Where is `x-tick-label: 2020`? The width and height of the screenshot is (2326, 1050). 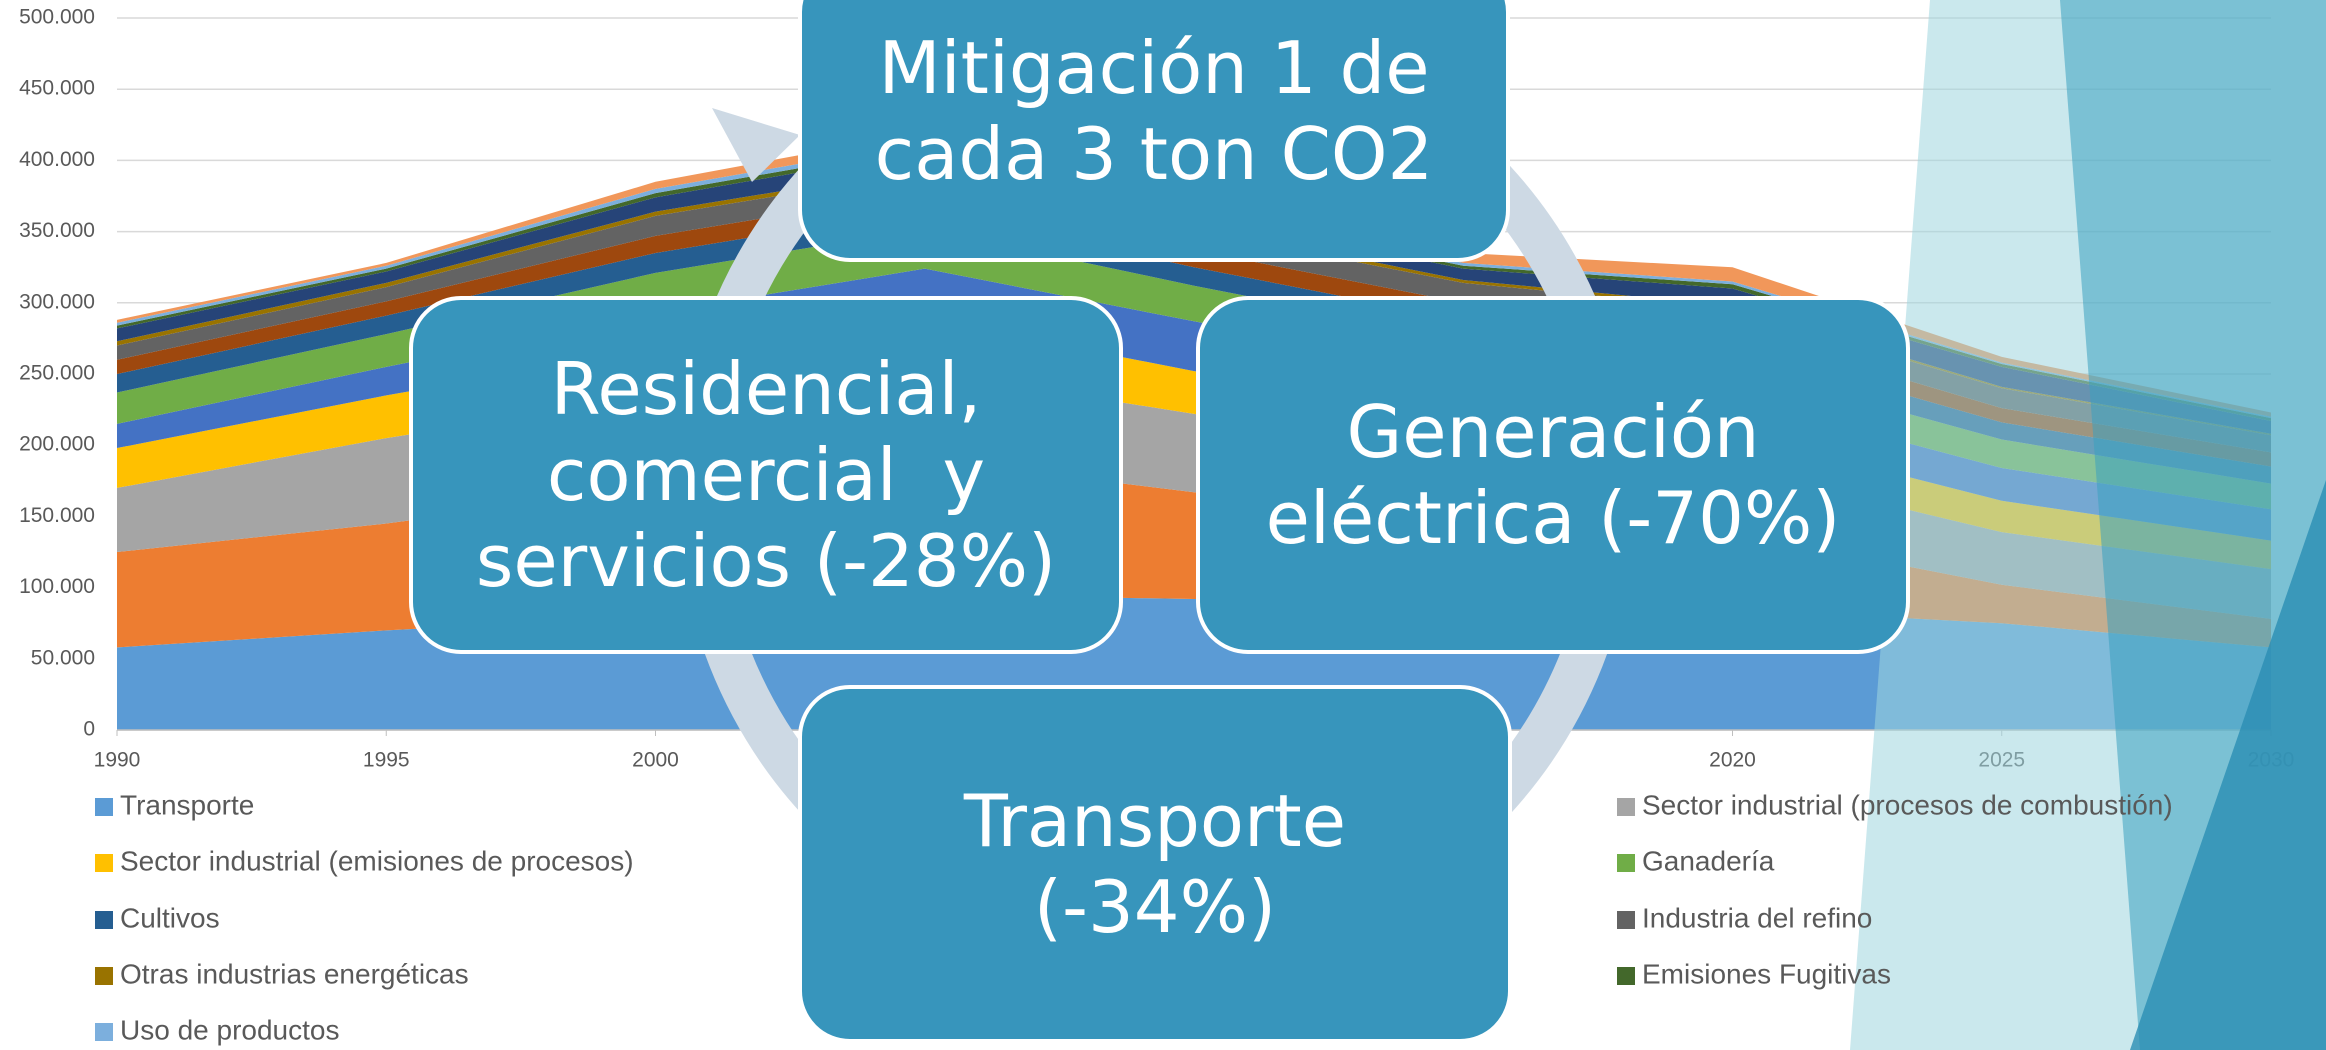 x-tick-label: 2020 is located at coordinates (1732, 760).